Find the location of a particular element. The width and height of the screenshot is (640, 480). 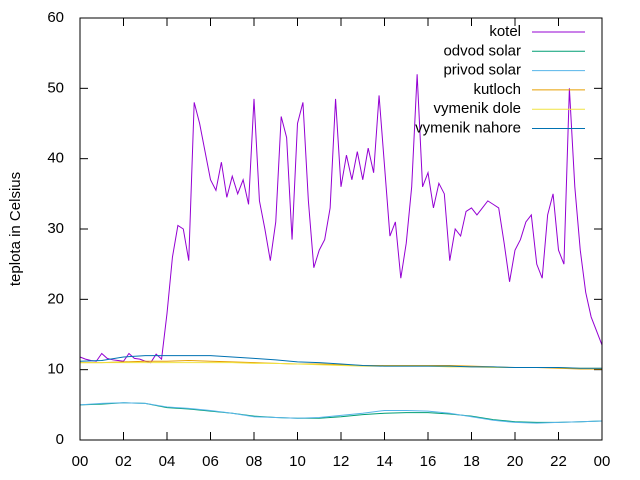

y-axis-label: teplota in Celsius is located at coordinates (15, 229).